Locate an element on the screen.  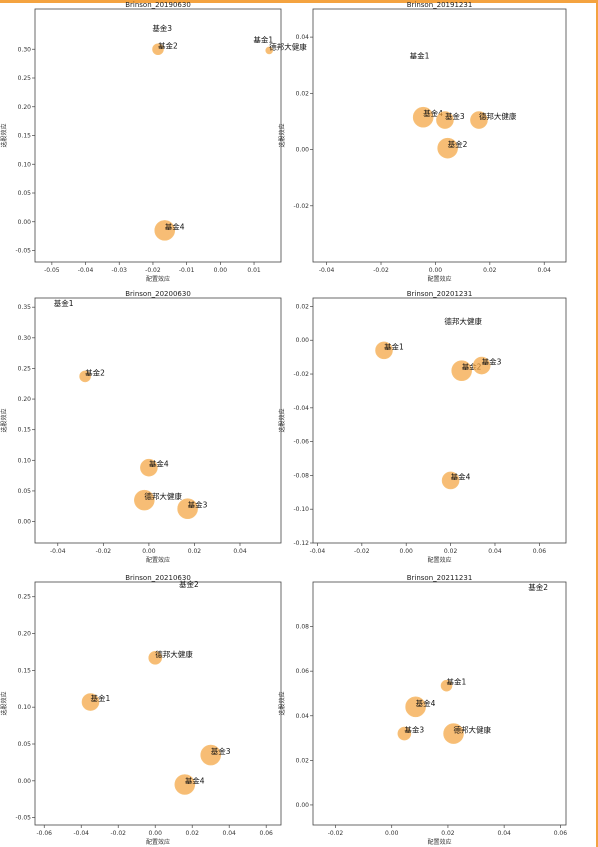
y-tick-label: 0.25 is located at coordinates (25, 597).